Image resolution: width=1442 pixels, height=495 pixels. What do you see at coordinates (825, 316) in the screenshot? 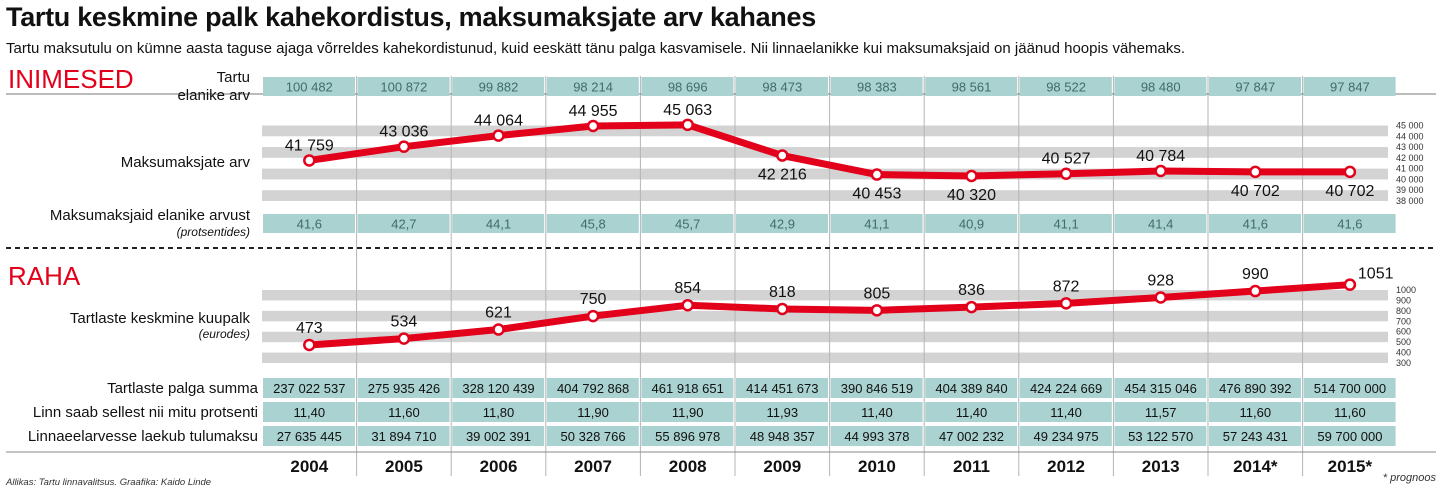
I see `wage-grid-band` at bounding box center [825, 316].